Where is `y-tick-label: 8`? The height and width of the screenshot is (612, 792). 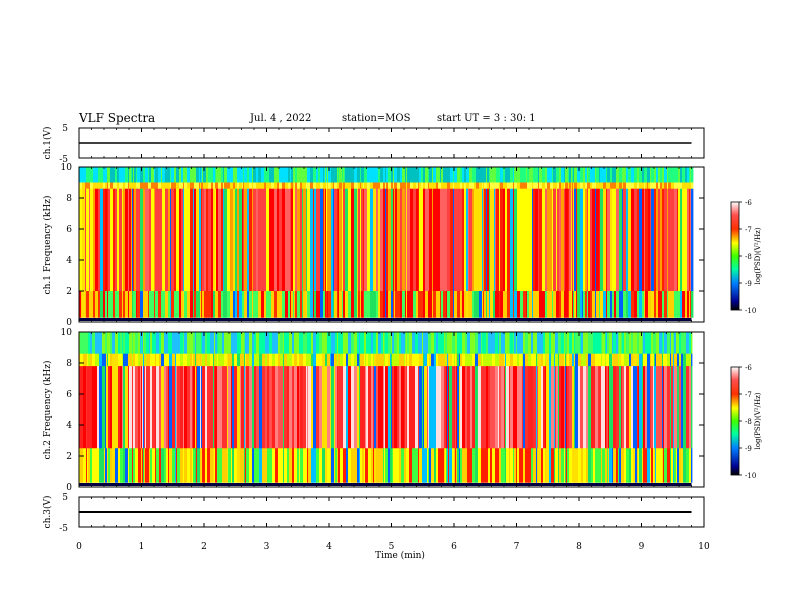 y-tick-label: 8 is located at coordinates (69, 364).